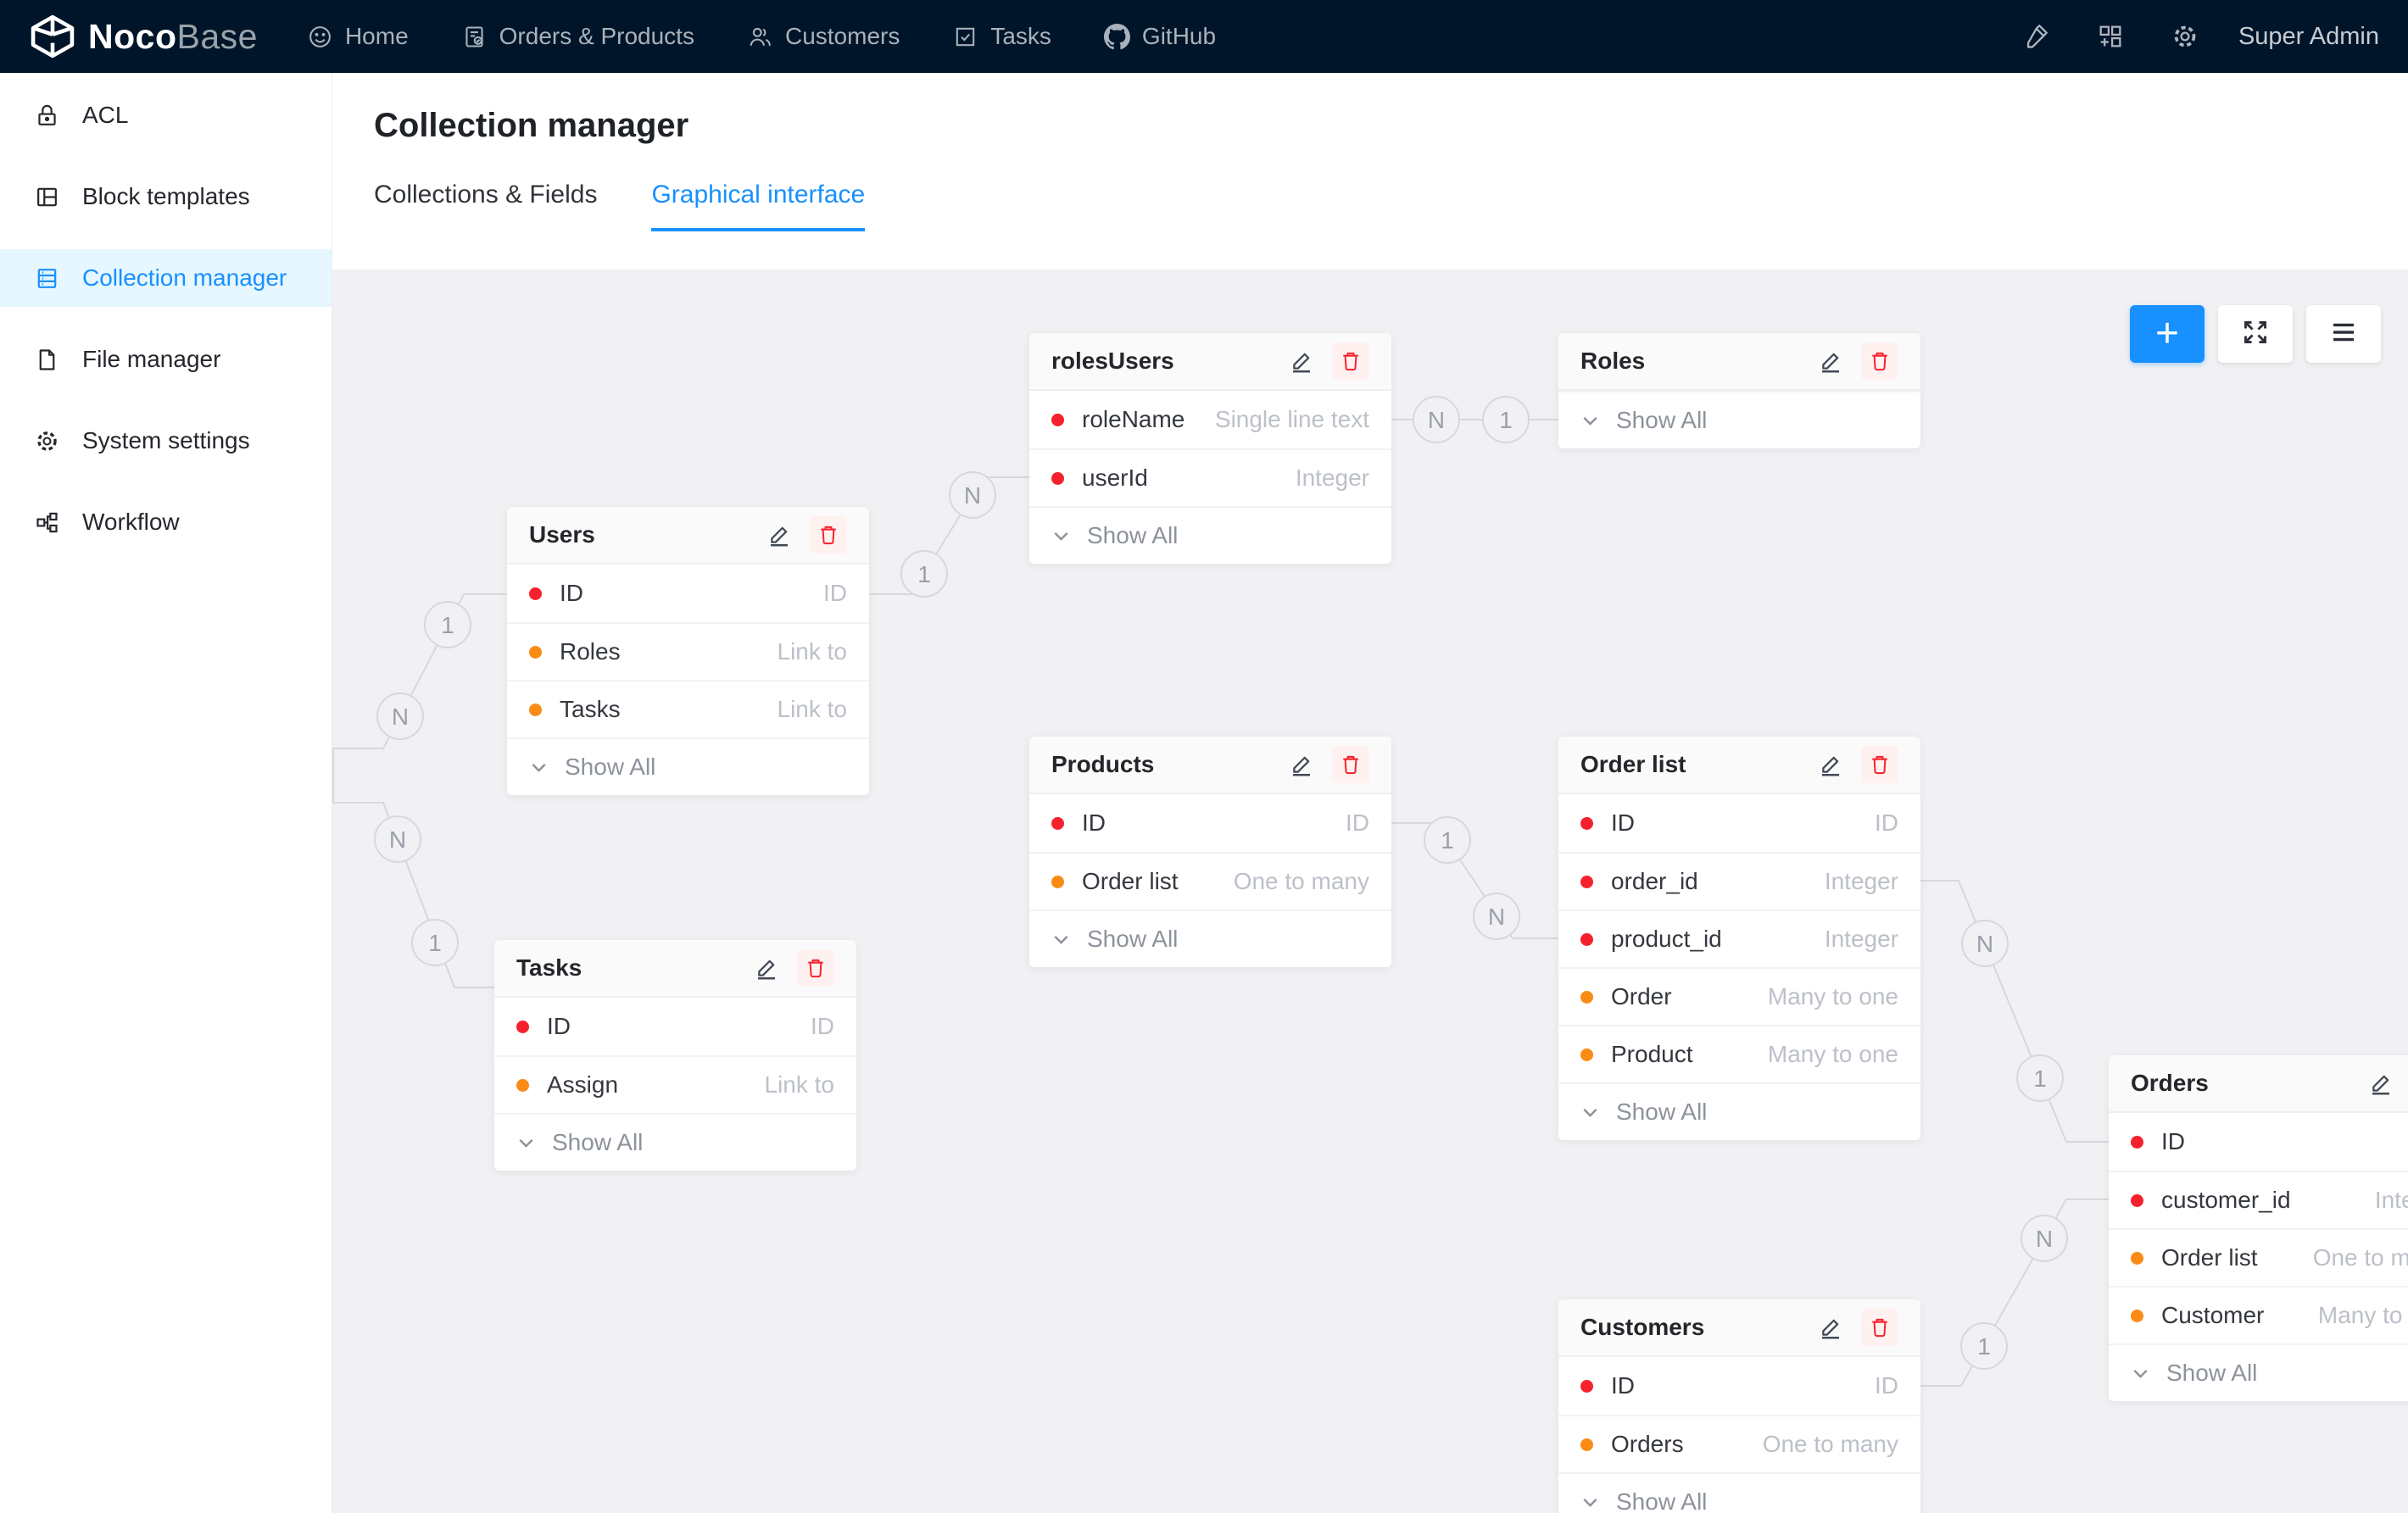 This screenshot has height=1513, width=2408. I want to click on field-row-products-id: ID ID, so click(1210, 823).